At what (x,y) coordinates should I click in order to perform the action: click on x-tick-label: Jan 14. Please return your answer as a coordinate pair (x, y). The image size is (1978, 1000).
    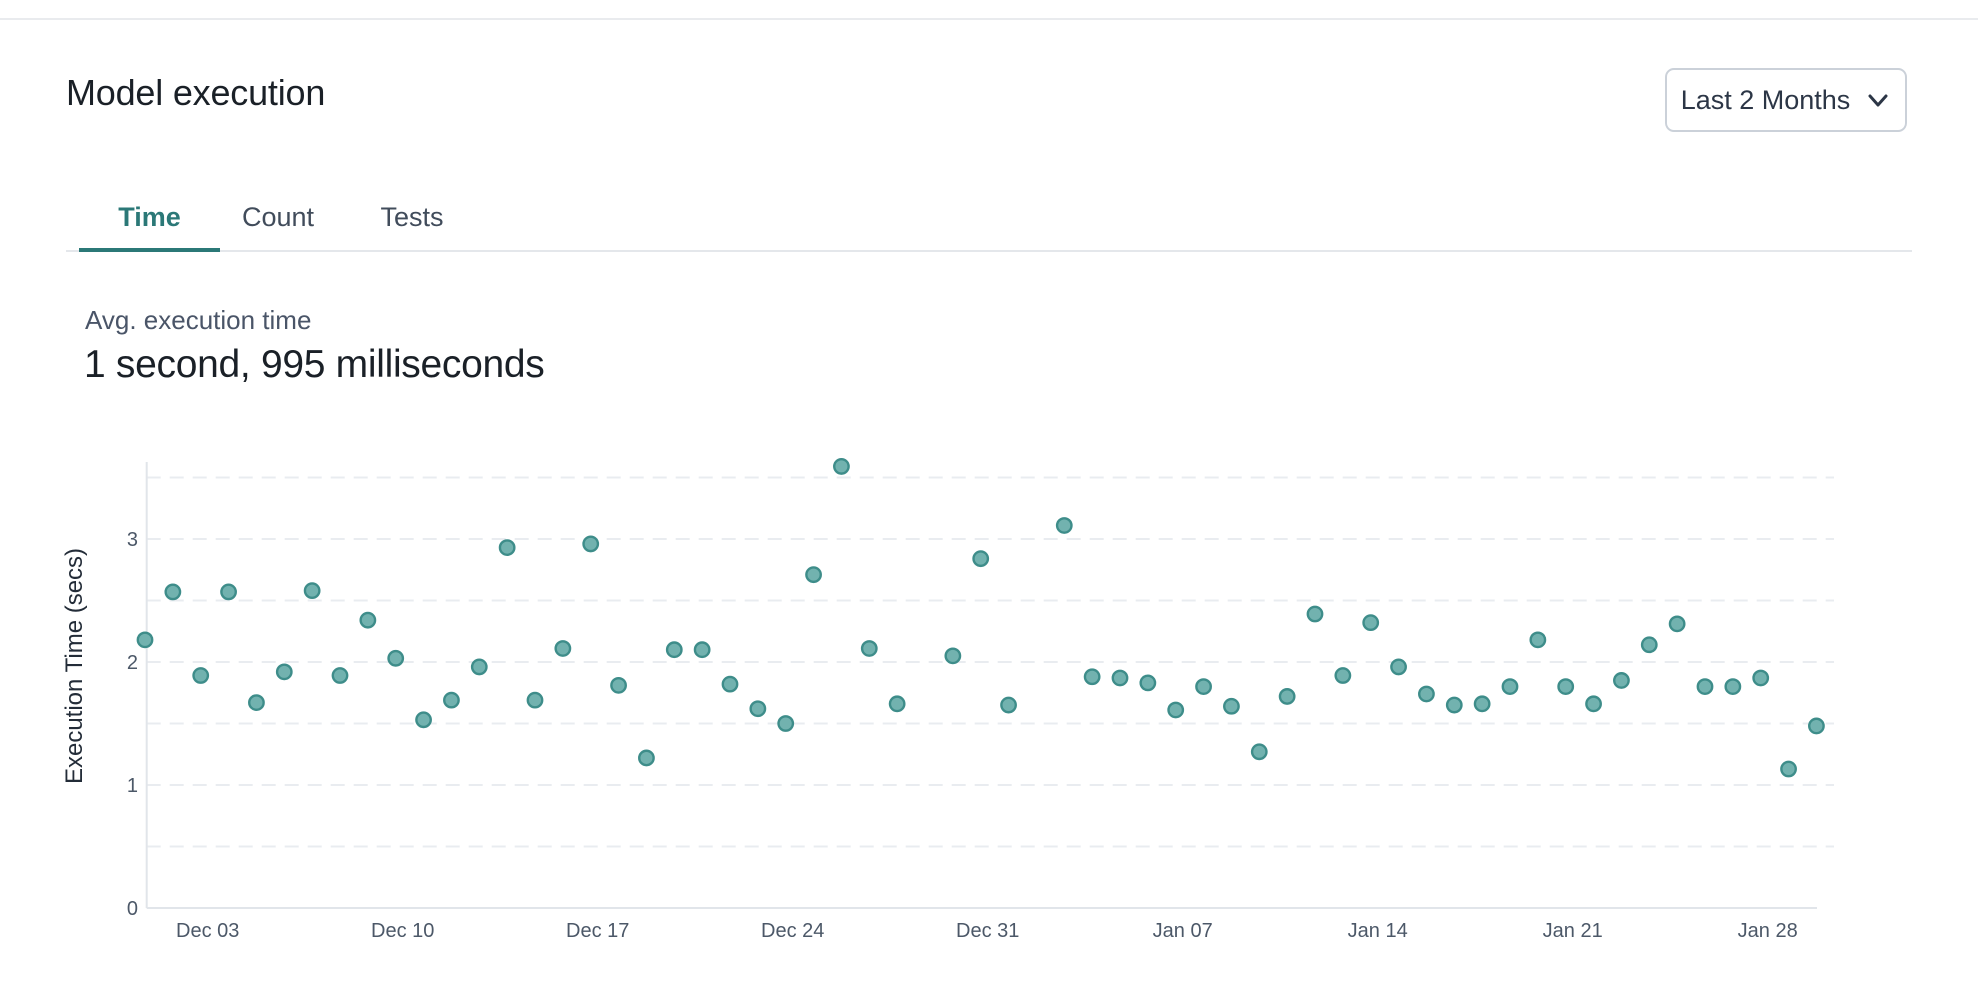
    Looking at the image, I should click on (1378, 931).